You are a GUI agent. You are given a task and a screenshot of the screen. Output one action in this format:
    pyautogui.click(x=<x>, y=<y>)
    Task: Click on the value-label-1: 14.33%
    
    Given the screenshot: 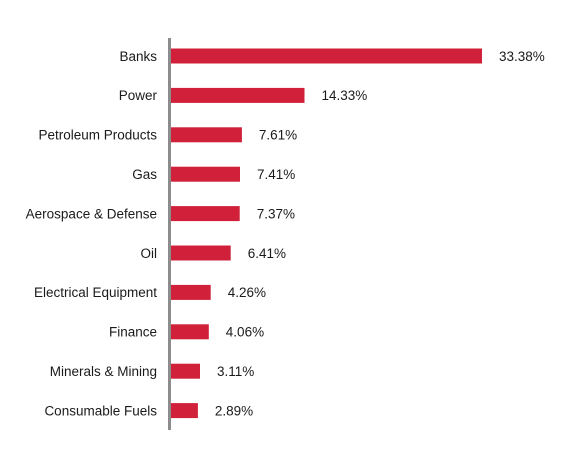 What is the action you would take?
    pyautogui.click(x=345, y=95)
    